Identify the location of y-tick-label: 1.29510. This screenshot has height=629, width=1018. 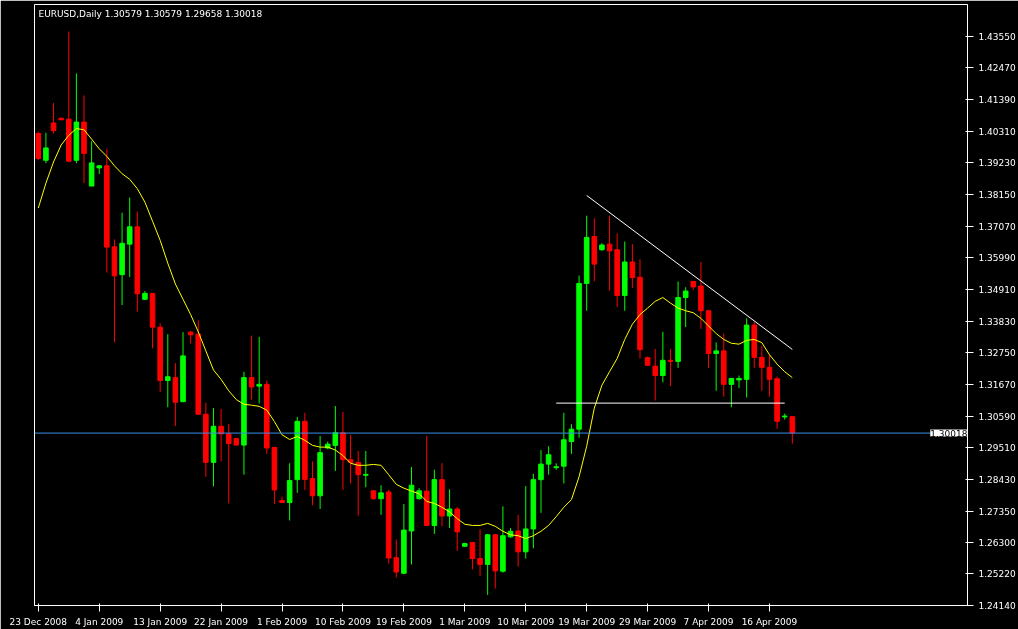
(997, 448).